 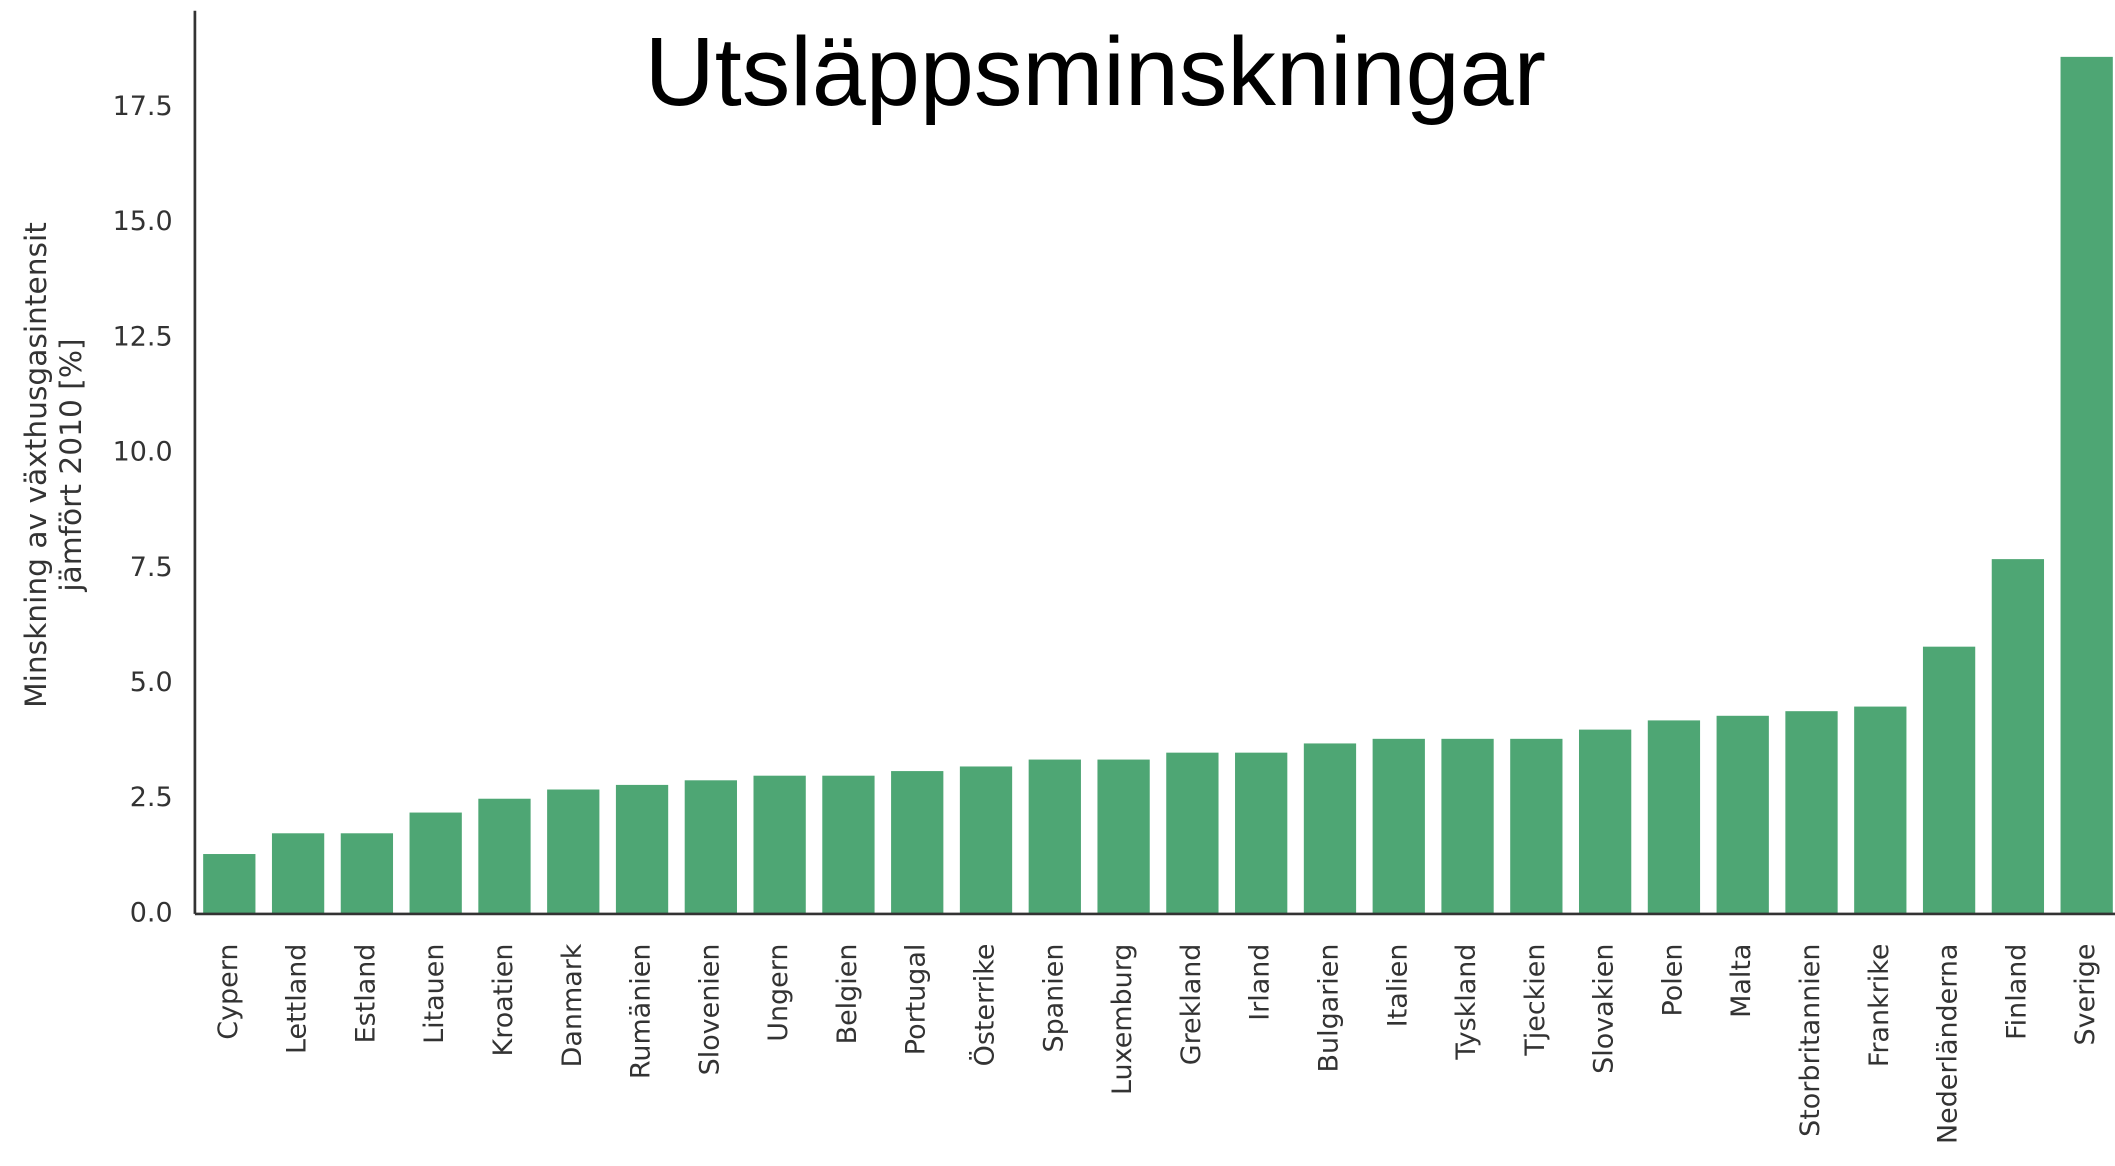 I want to click on x-tick-label: Spanien, so click(x=1053, y=998).